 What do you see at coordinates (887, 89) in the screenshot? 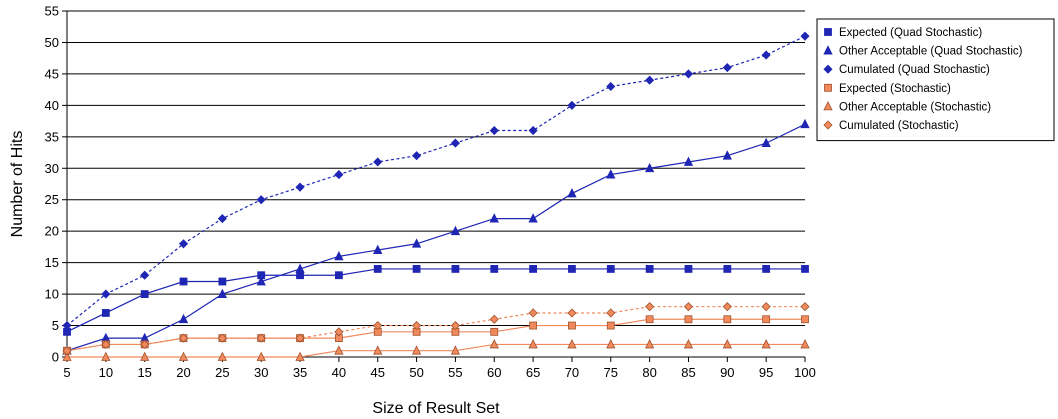
I see `legend-entry: Expected (Stochastic)` at bounding box center [887, 89].